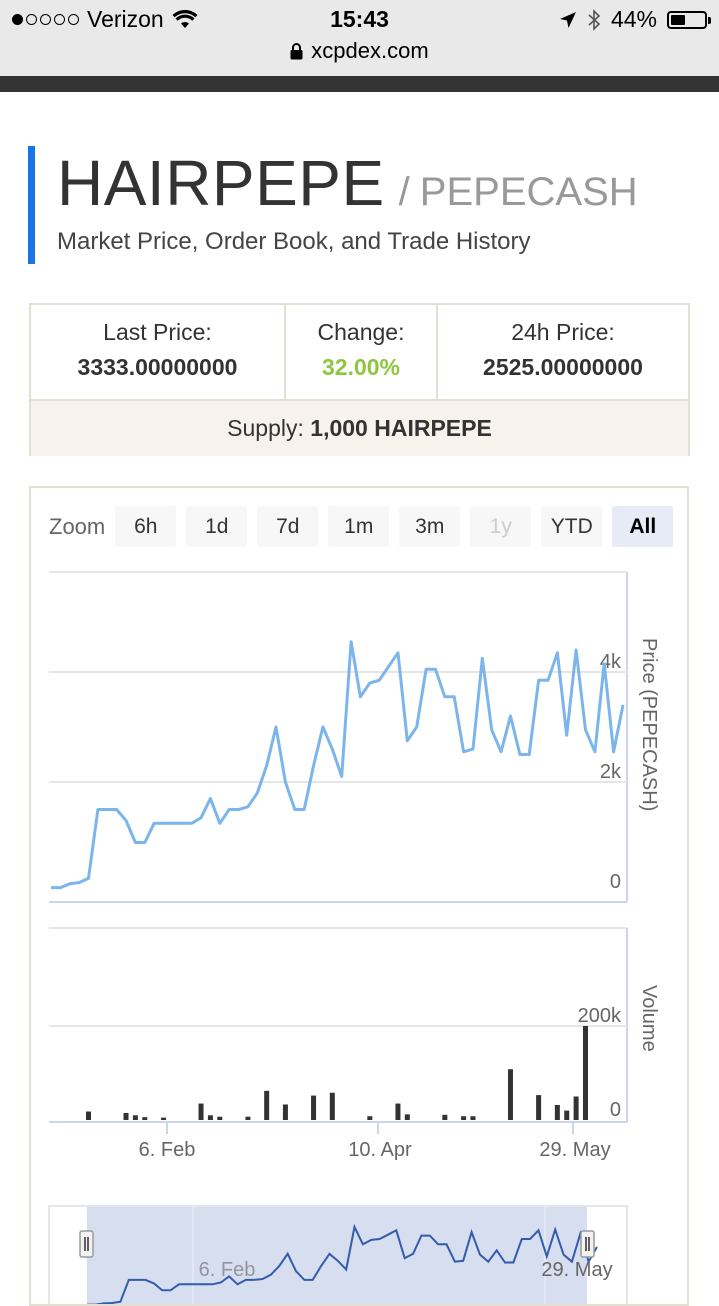 The height and width of the screenshot is (1306, 719). I want to click on navigator-x-label: 29. May, so click(576, 1270).